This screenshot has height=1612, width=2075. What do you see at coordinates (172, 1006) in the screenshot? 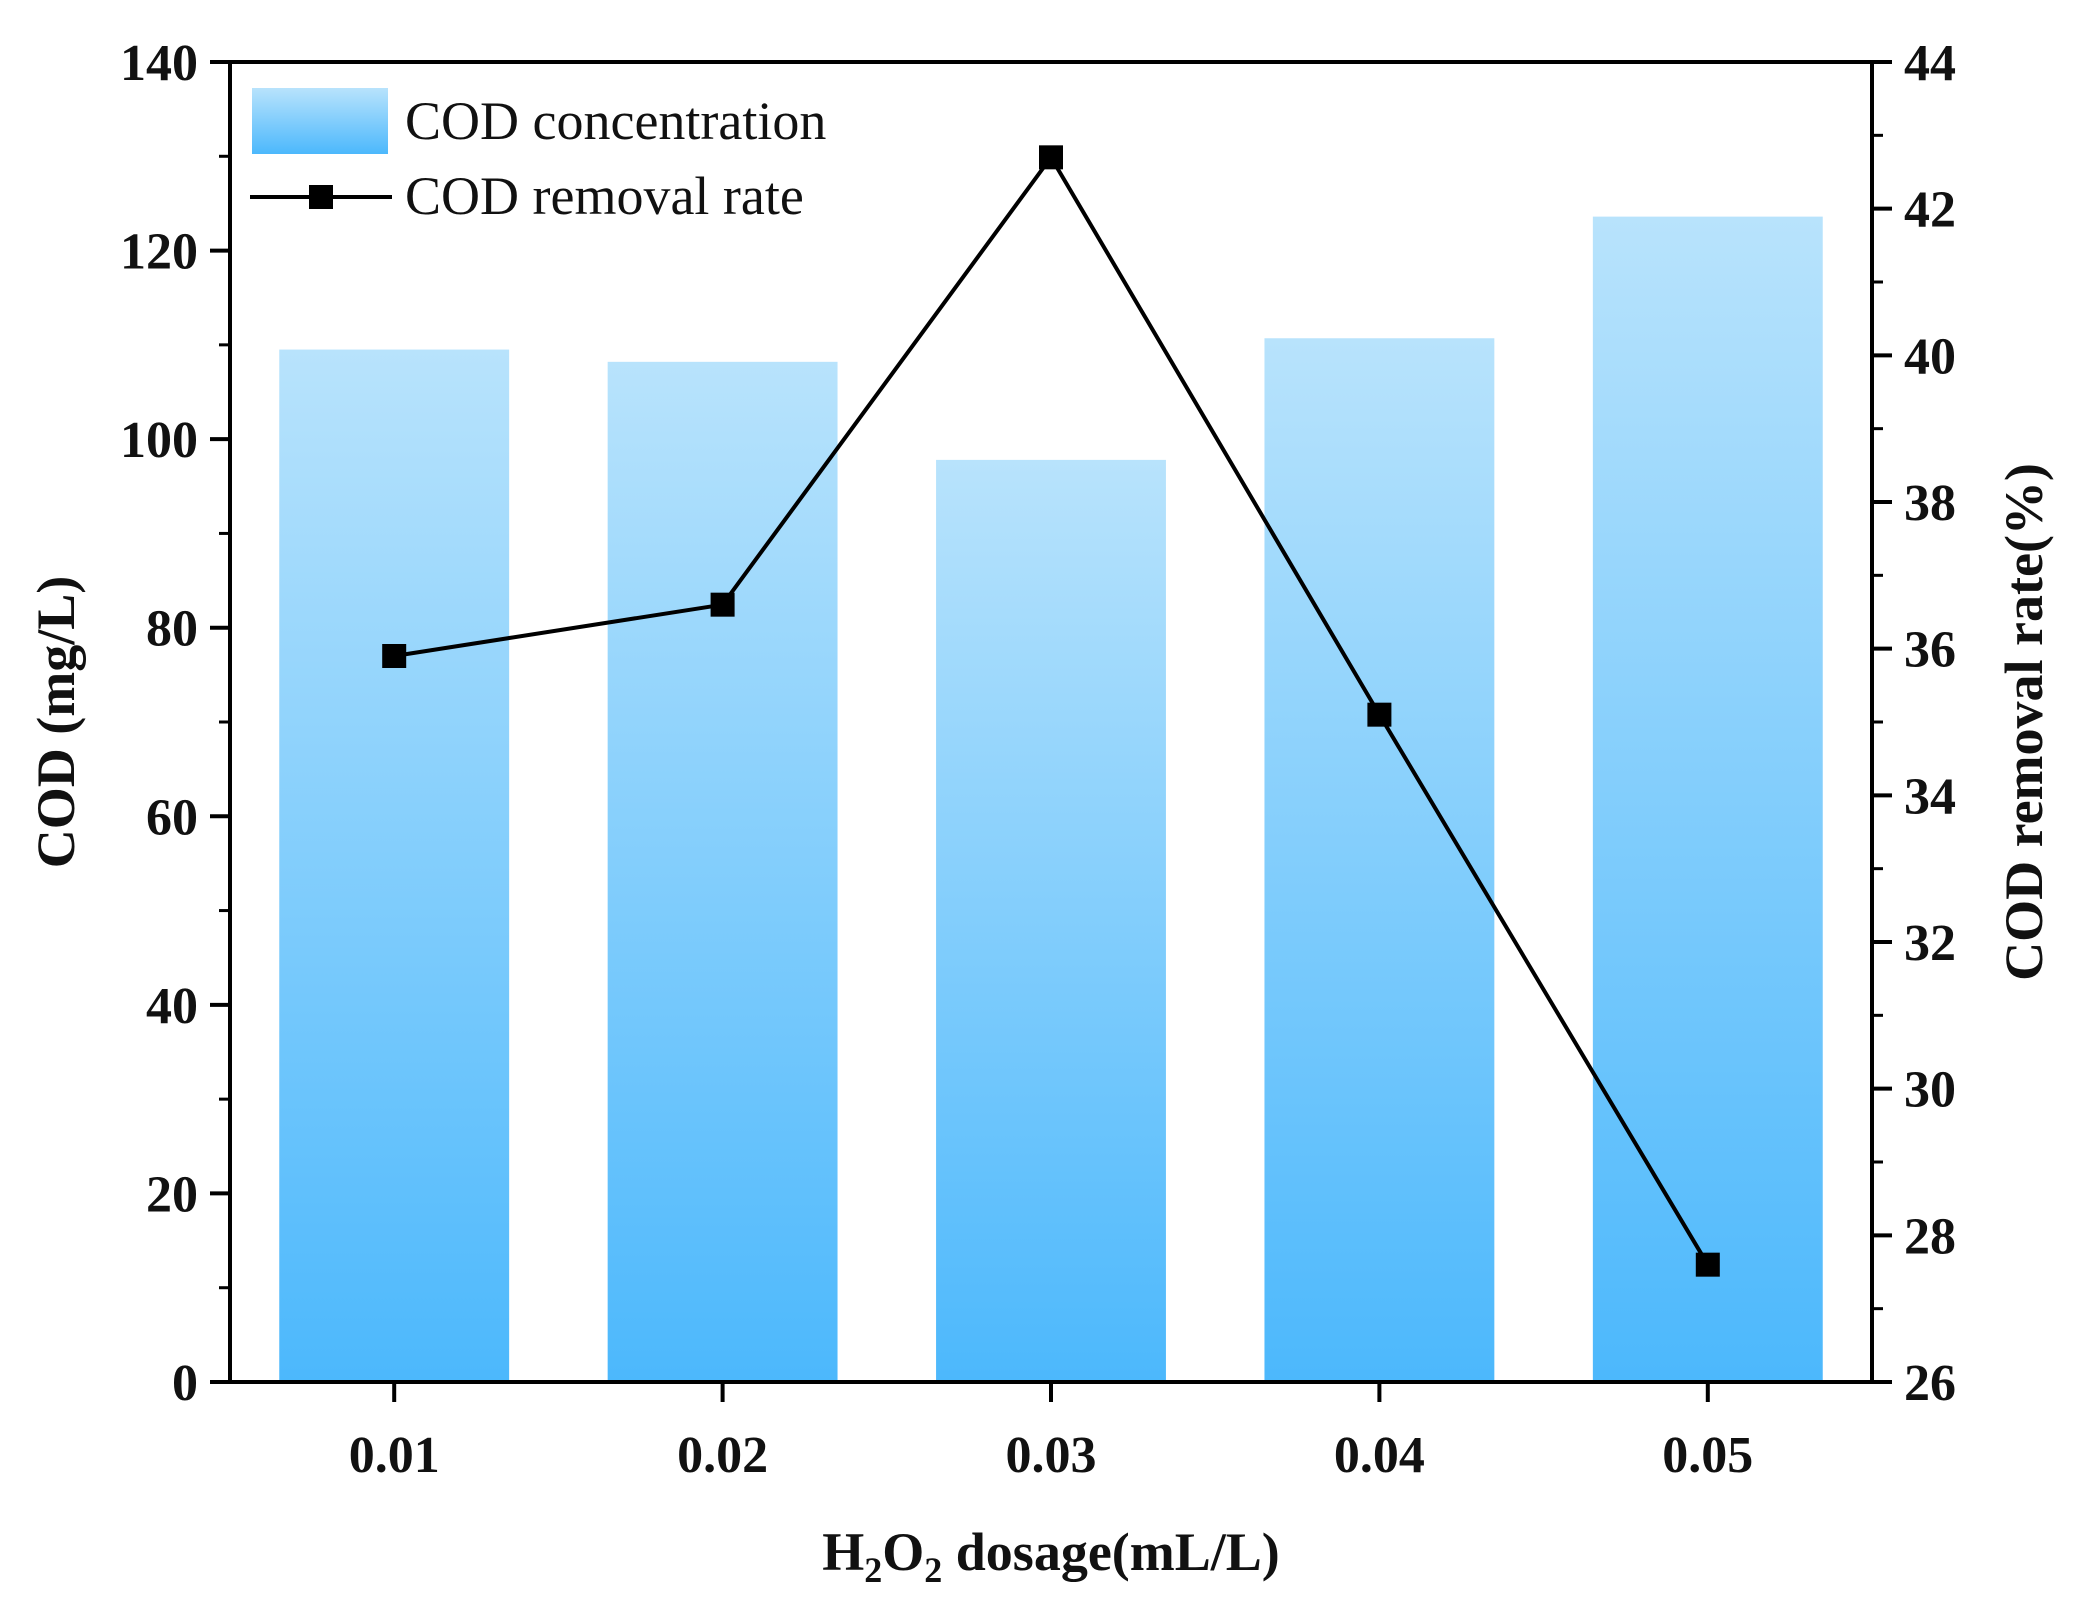
I see `y-tick-label-40: 40` at bounding box center [172, 1006].